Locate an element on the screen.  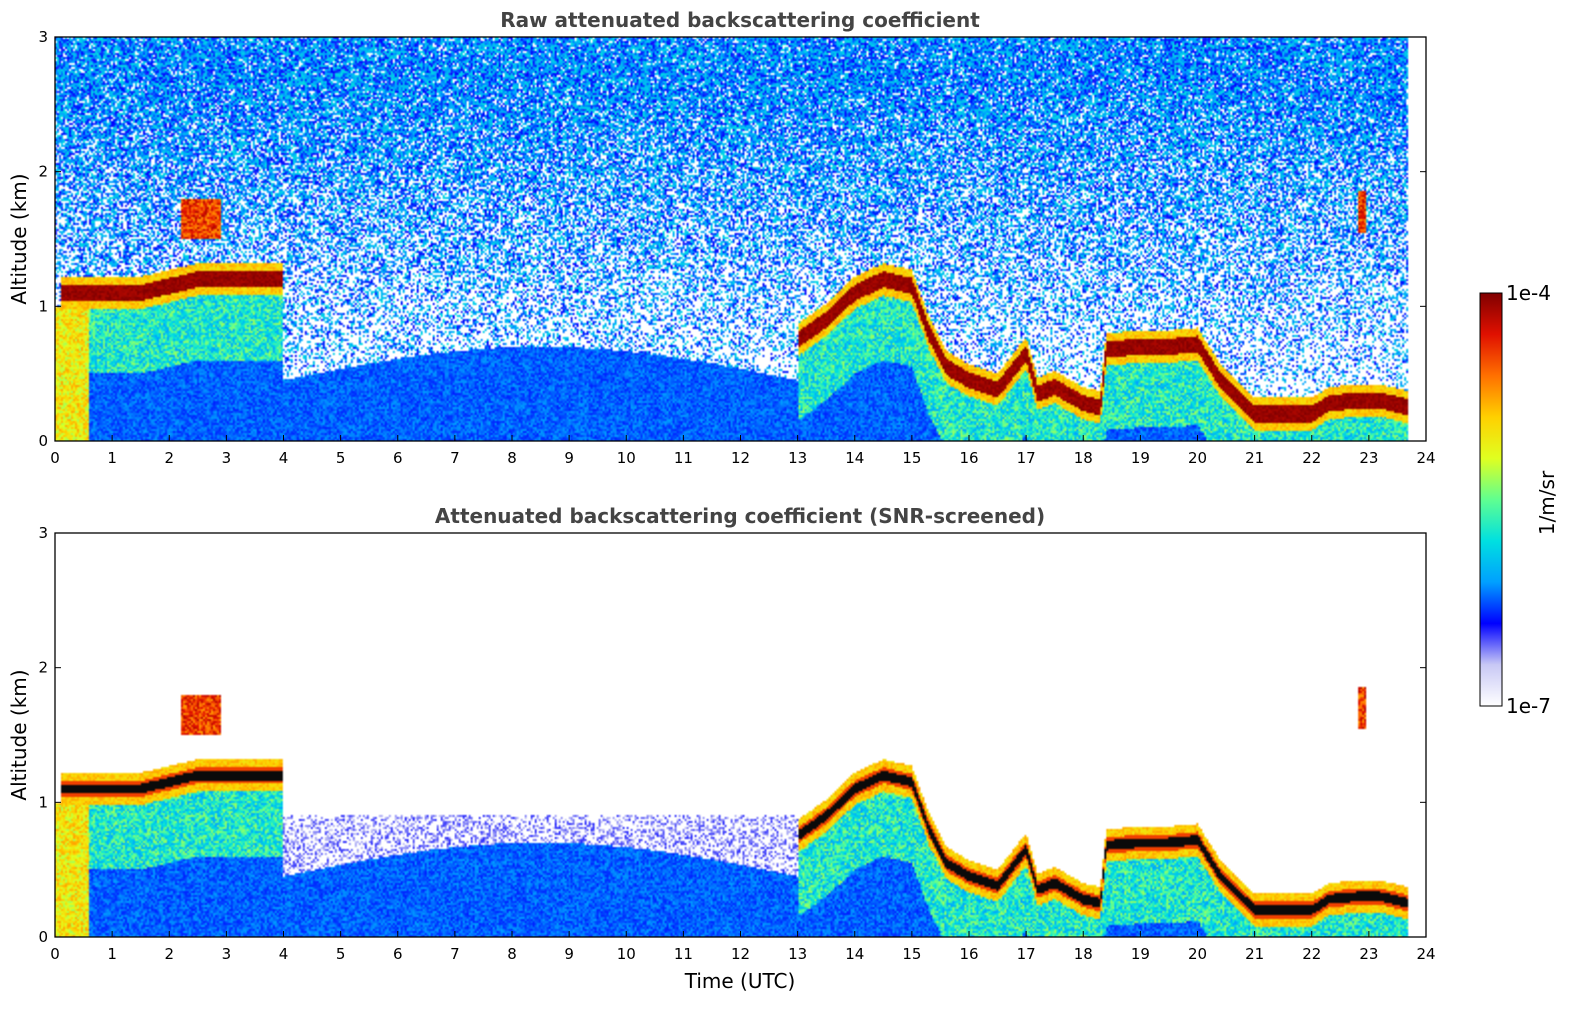
colorbar-gradient is located at coordinates (1491, 499).